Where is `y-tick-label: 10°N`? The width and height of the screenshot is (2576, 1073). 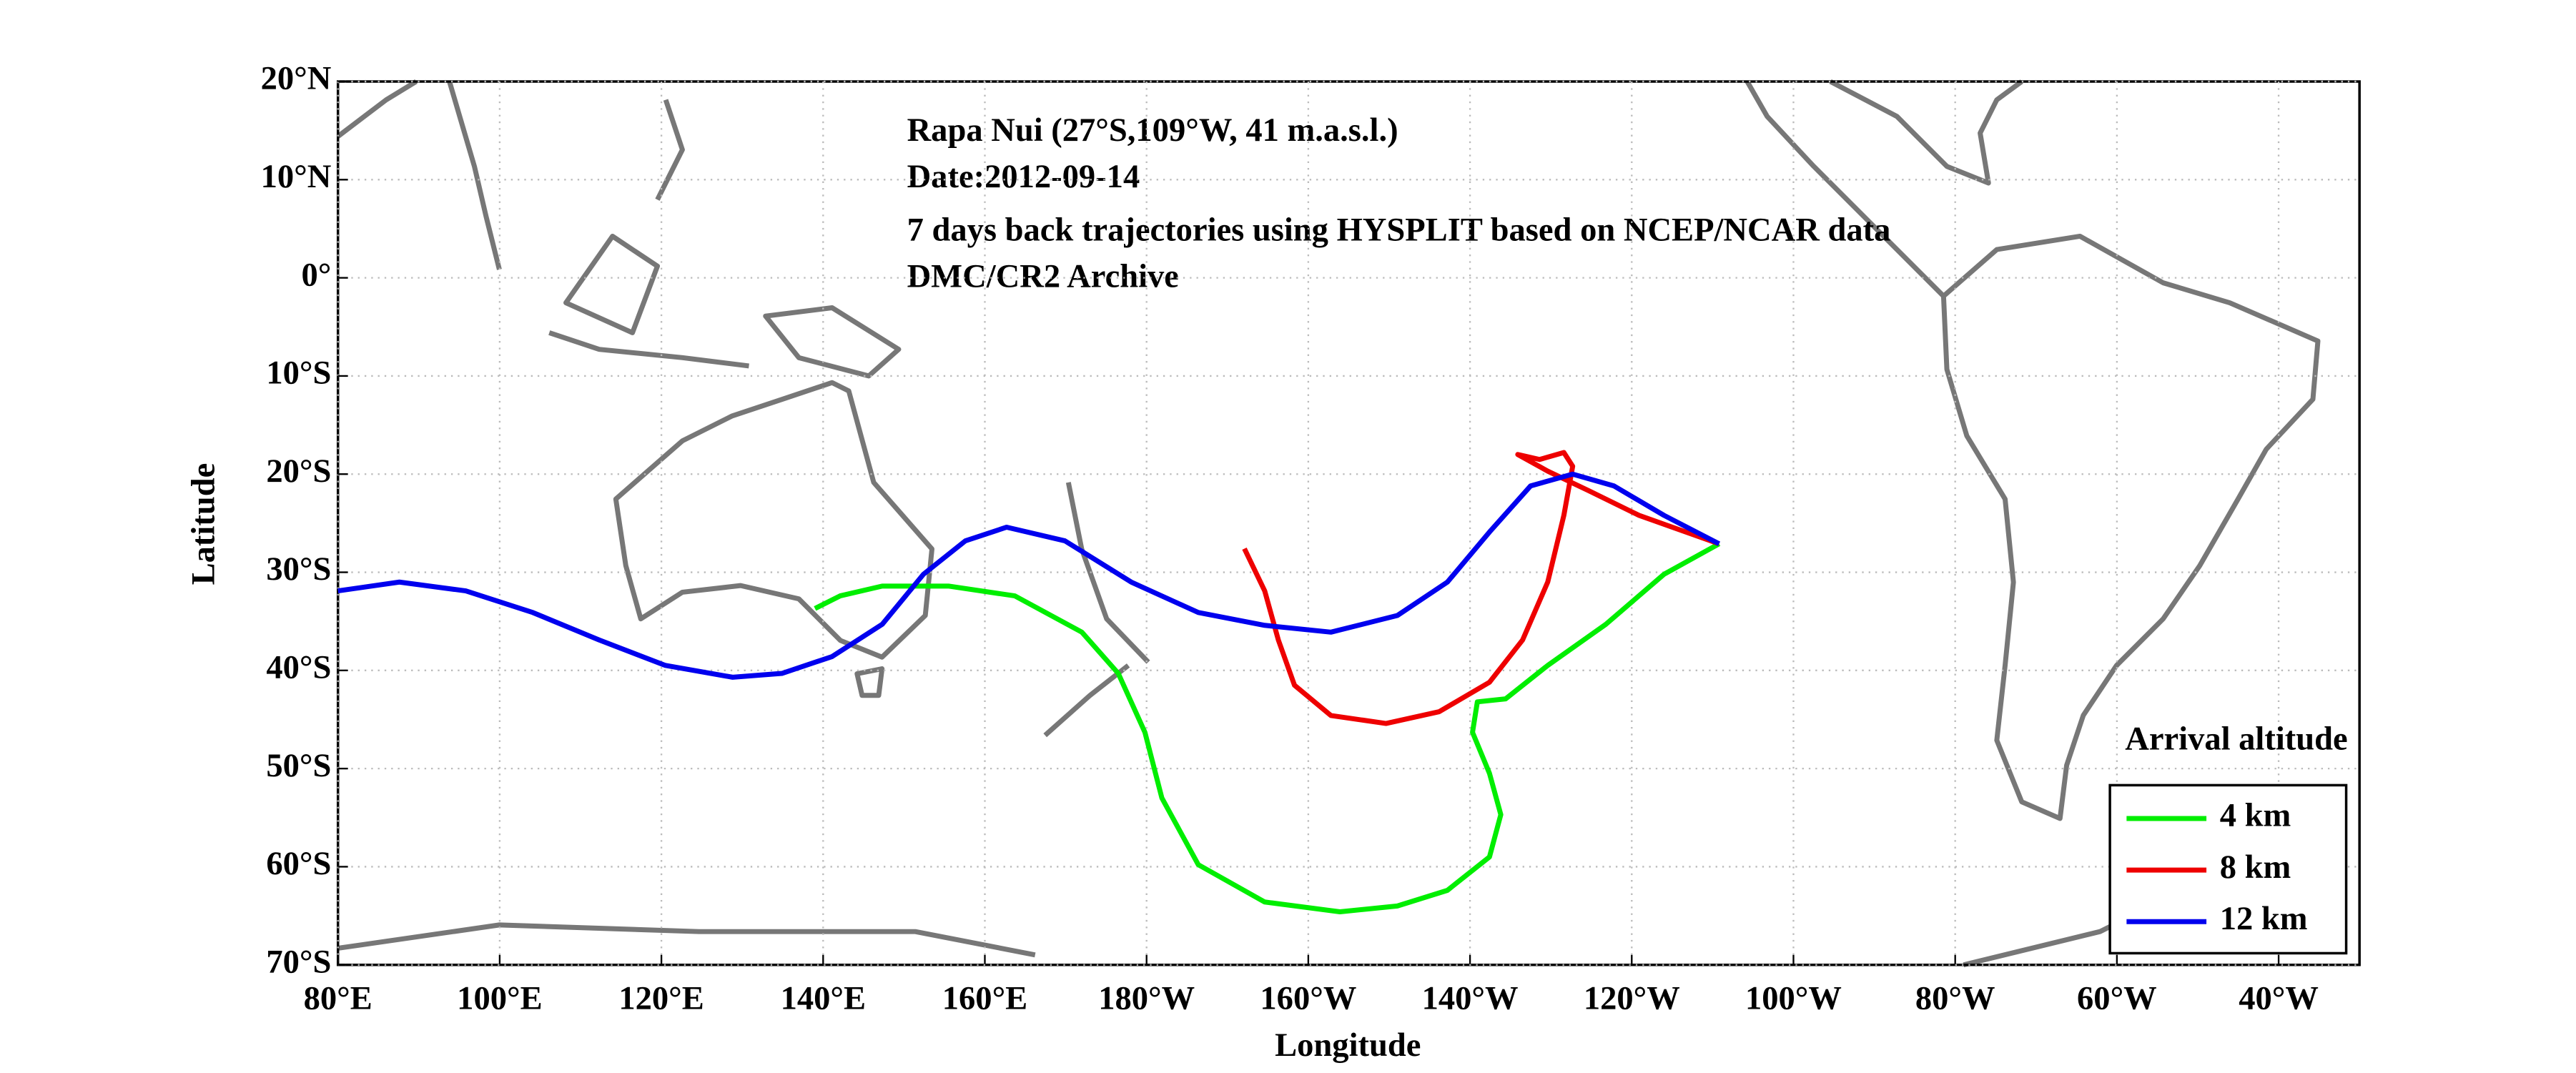
y-tick-label: 10°N is located at coordinates (296, 177).